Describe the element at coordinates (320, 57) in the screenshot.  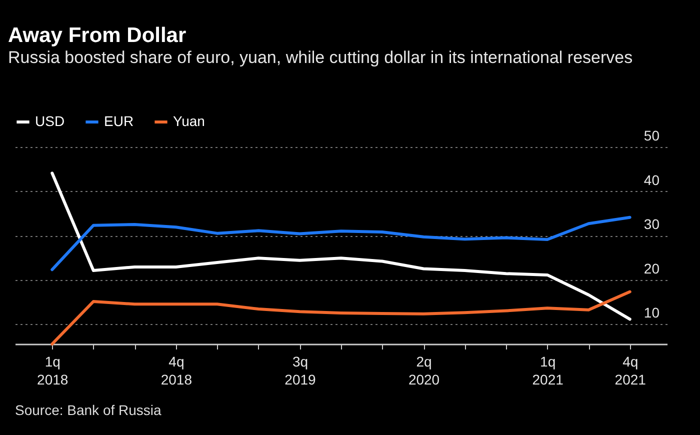
I see `chart-subtitle: Russia boosted share of euro, yuan, while cutting dollar in its international reserves` at that location.